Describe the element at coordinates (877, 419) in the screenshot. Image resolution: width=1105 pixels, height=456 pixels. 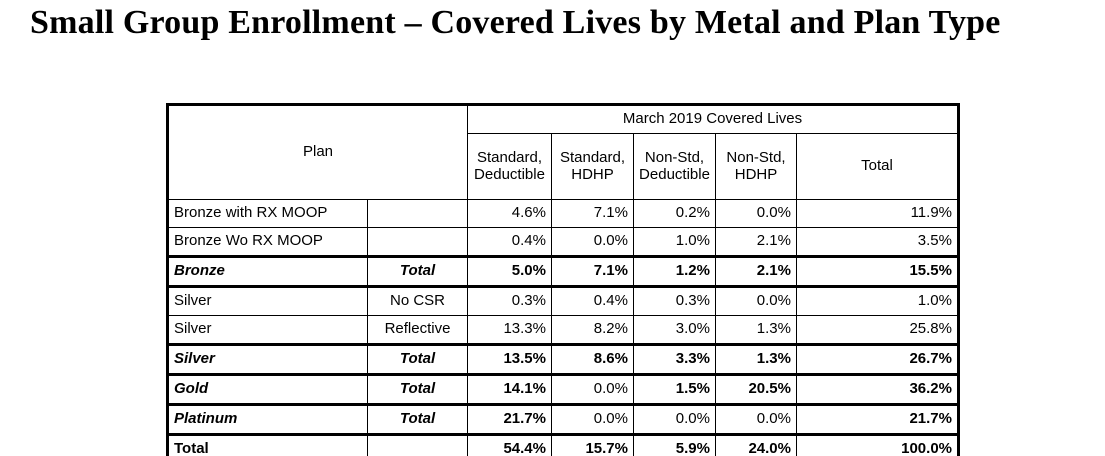
I see `row-total-cell: 21.7%` at that location.